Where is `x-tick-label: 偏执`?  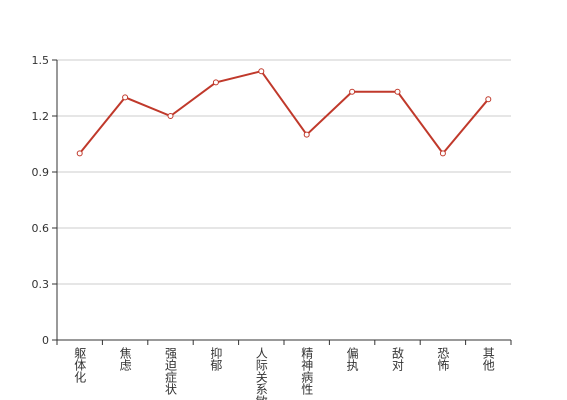
x-tick-label: 偏执 is located at coordinates (352, 359).